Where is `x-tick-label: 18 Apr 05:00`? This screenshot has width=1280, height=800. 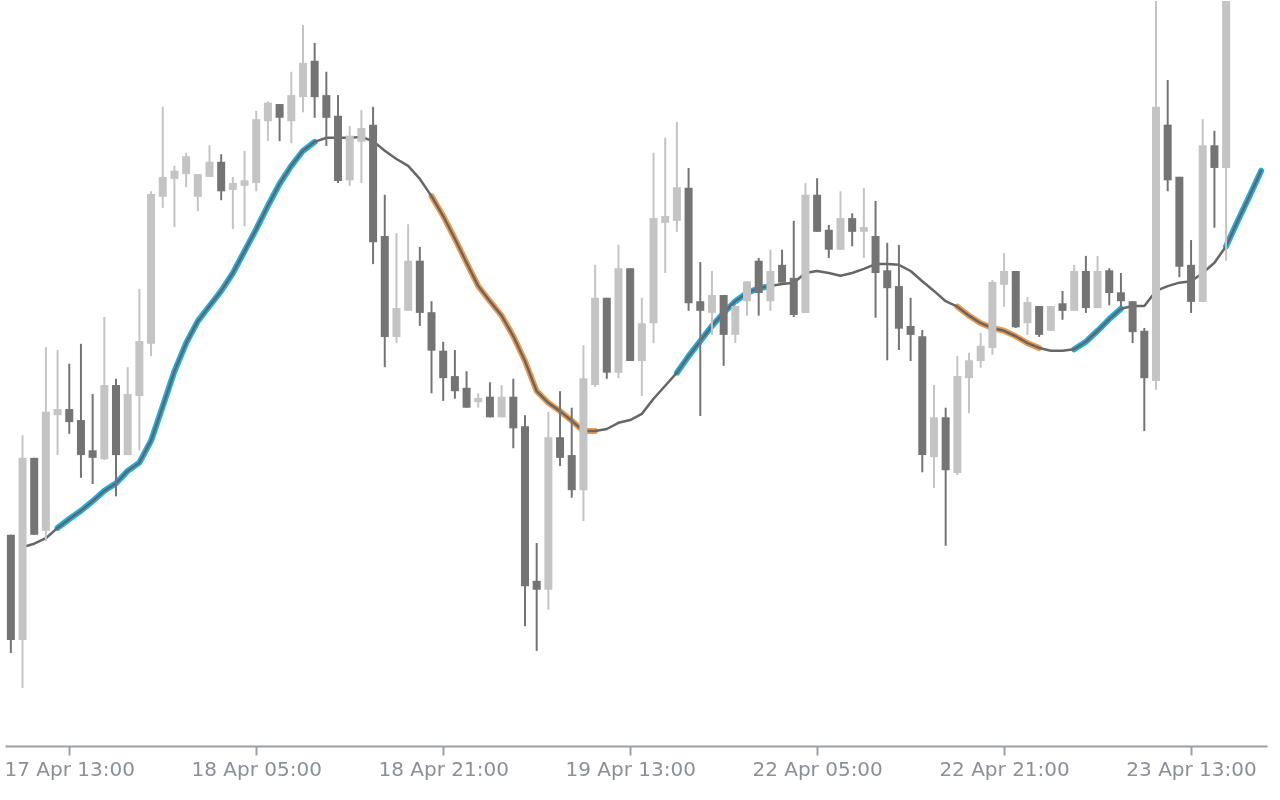
x-tick-label: 18 Apr 05:00 is located at coordinates (256, 768).